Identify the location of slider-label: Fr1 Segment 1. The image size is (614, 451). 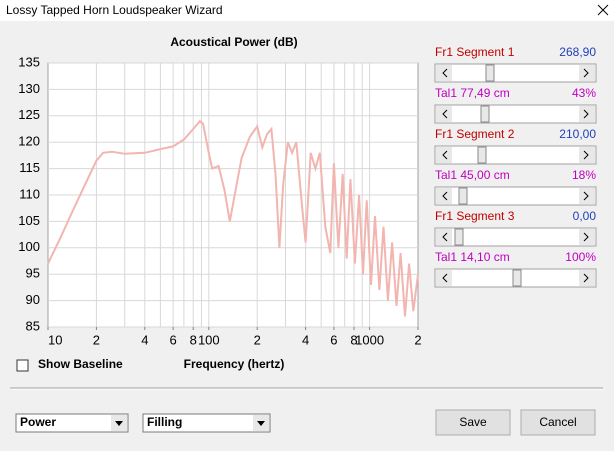
(475, 52).